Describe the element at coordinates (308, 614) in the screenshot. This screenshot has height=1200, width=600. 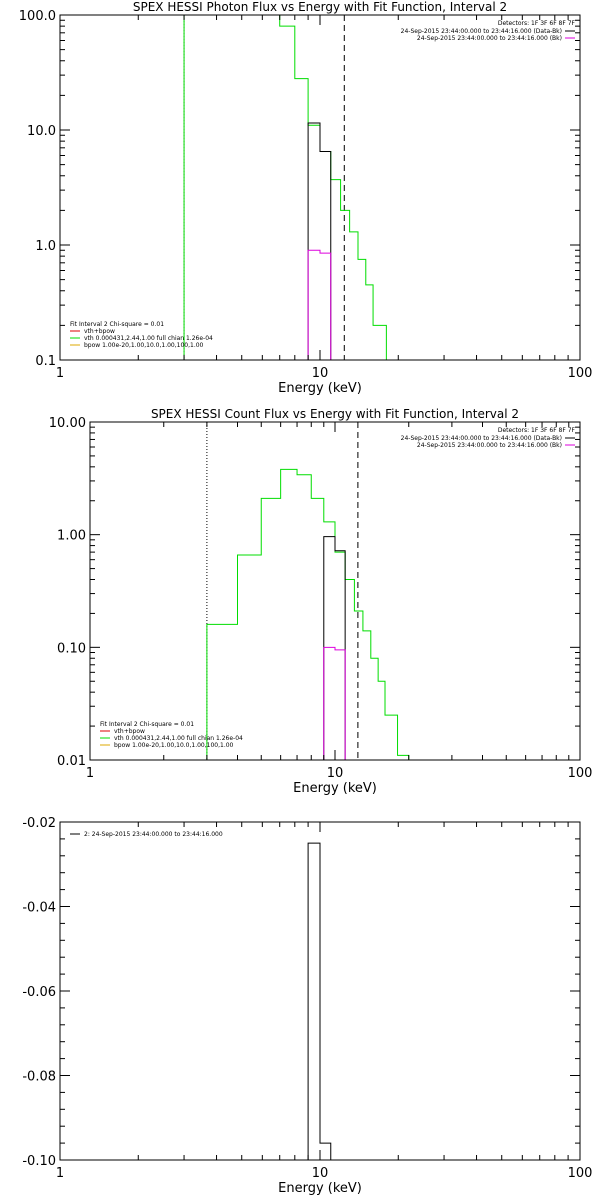
I see `chart-count-series-vth` at that location.